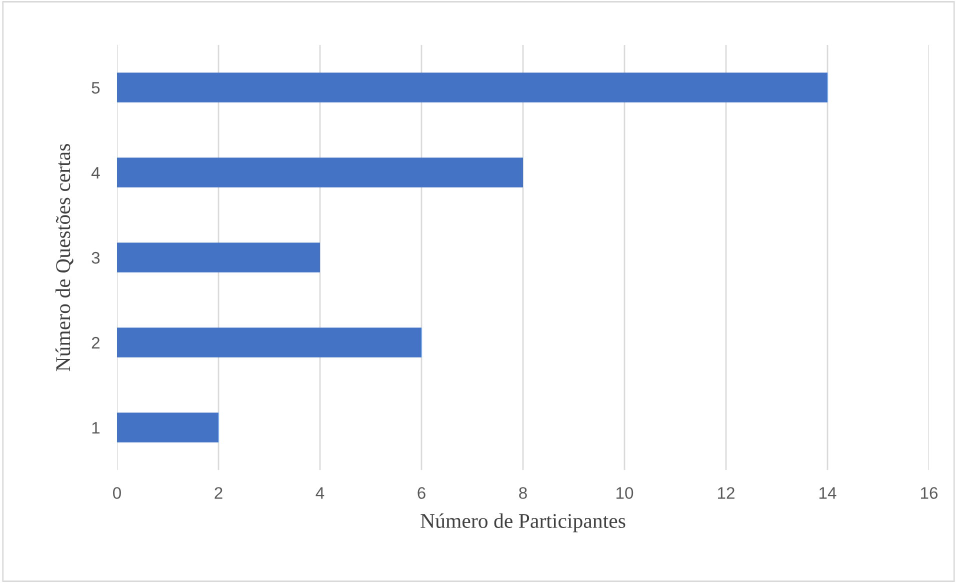 This screenshot has width=957, height=583. What do you see at coordinates (929, 493) in the screenshot?
I see `x-tick-label: 16` at bounding box center [929, 493].